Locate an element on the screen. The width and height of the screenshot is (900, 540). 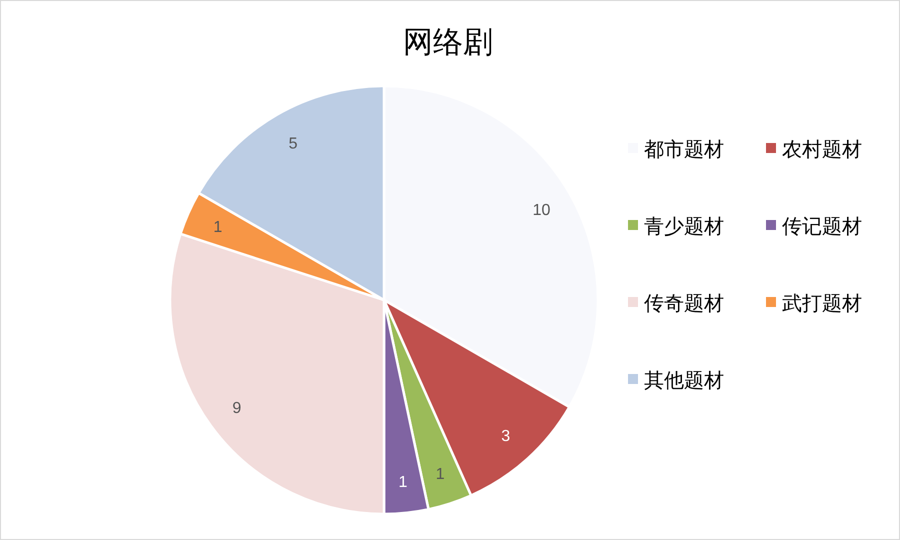
chart-title: 网络剧 is located at coordinates (448, 42).